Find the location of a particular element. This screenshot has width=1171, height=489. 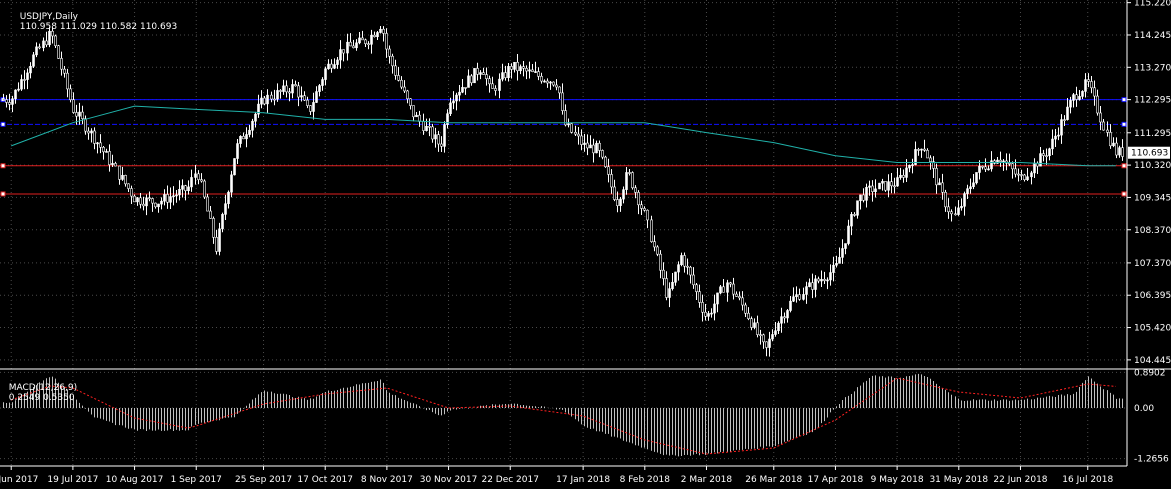

macd-header: MACD(12,26,9) 0.2549 0.5350 is located at coordinates (40, 388).